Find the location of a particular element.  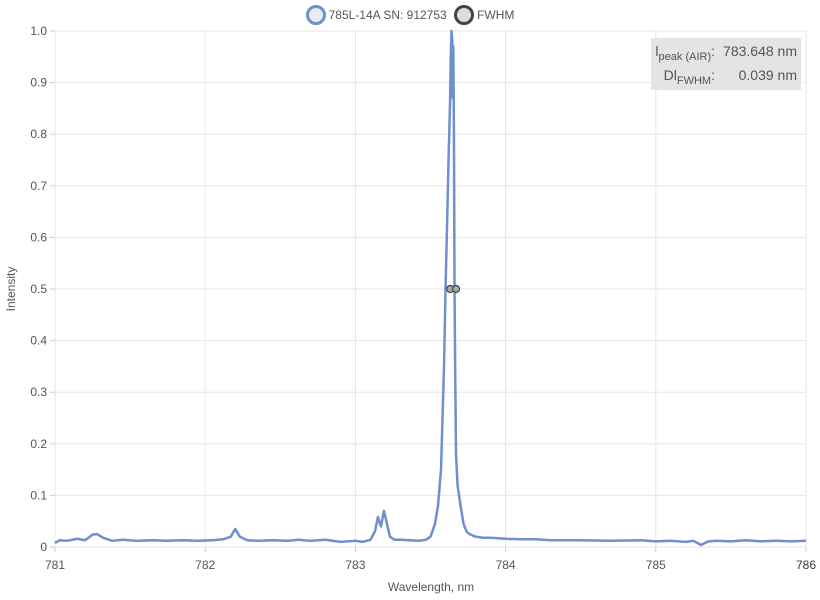

x-tick-label: 785 is located at coordinates (656, 565).